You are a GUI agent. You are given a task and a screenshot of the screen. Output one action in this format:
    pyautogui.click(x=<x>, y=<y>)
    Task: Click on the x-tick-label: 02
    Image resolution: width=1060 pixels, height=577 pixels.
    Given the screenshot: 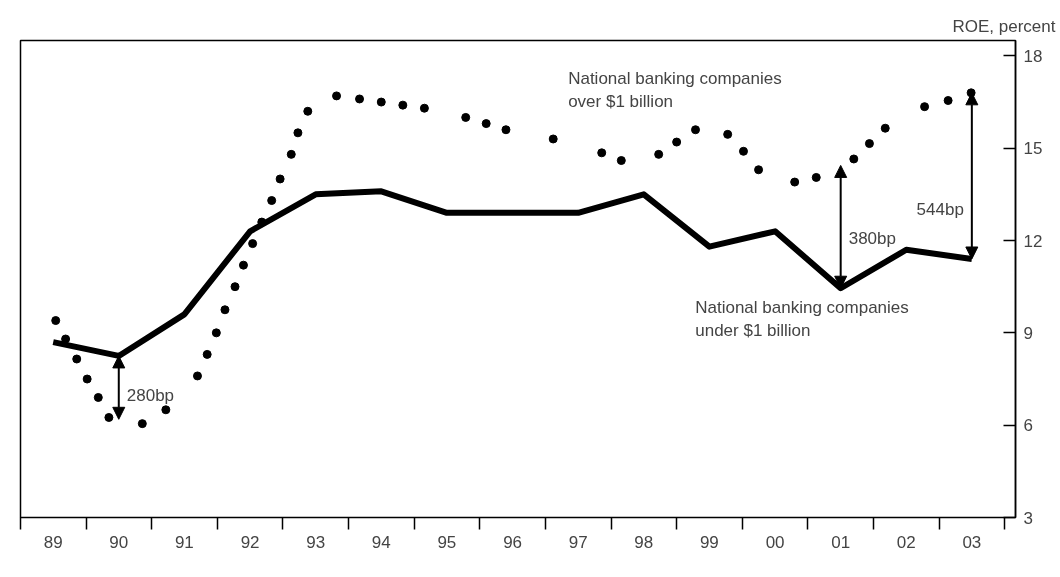 What is the action you would take?
    pyautogui.click(x=906, y=542)
    